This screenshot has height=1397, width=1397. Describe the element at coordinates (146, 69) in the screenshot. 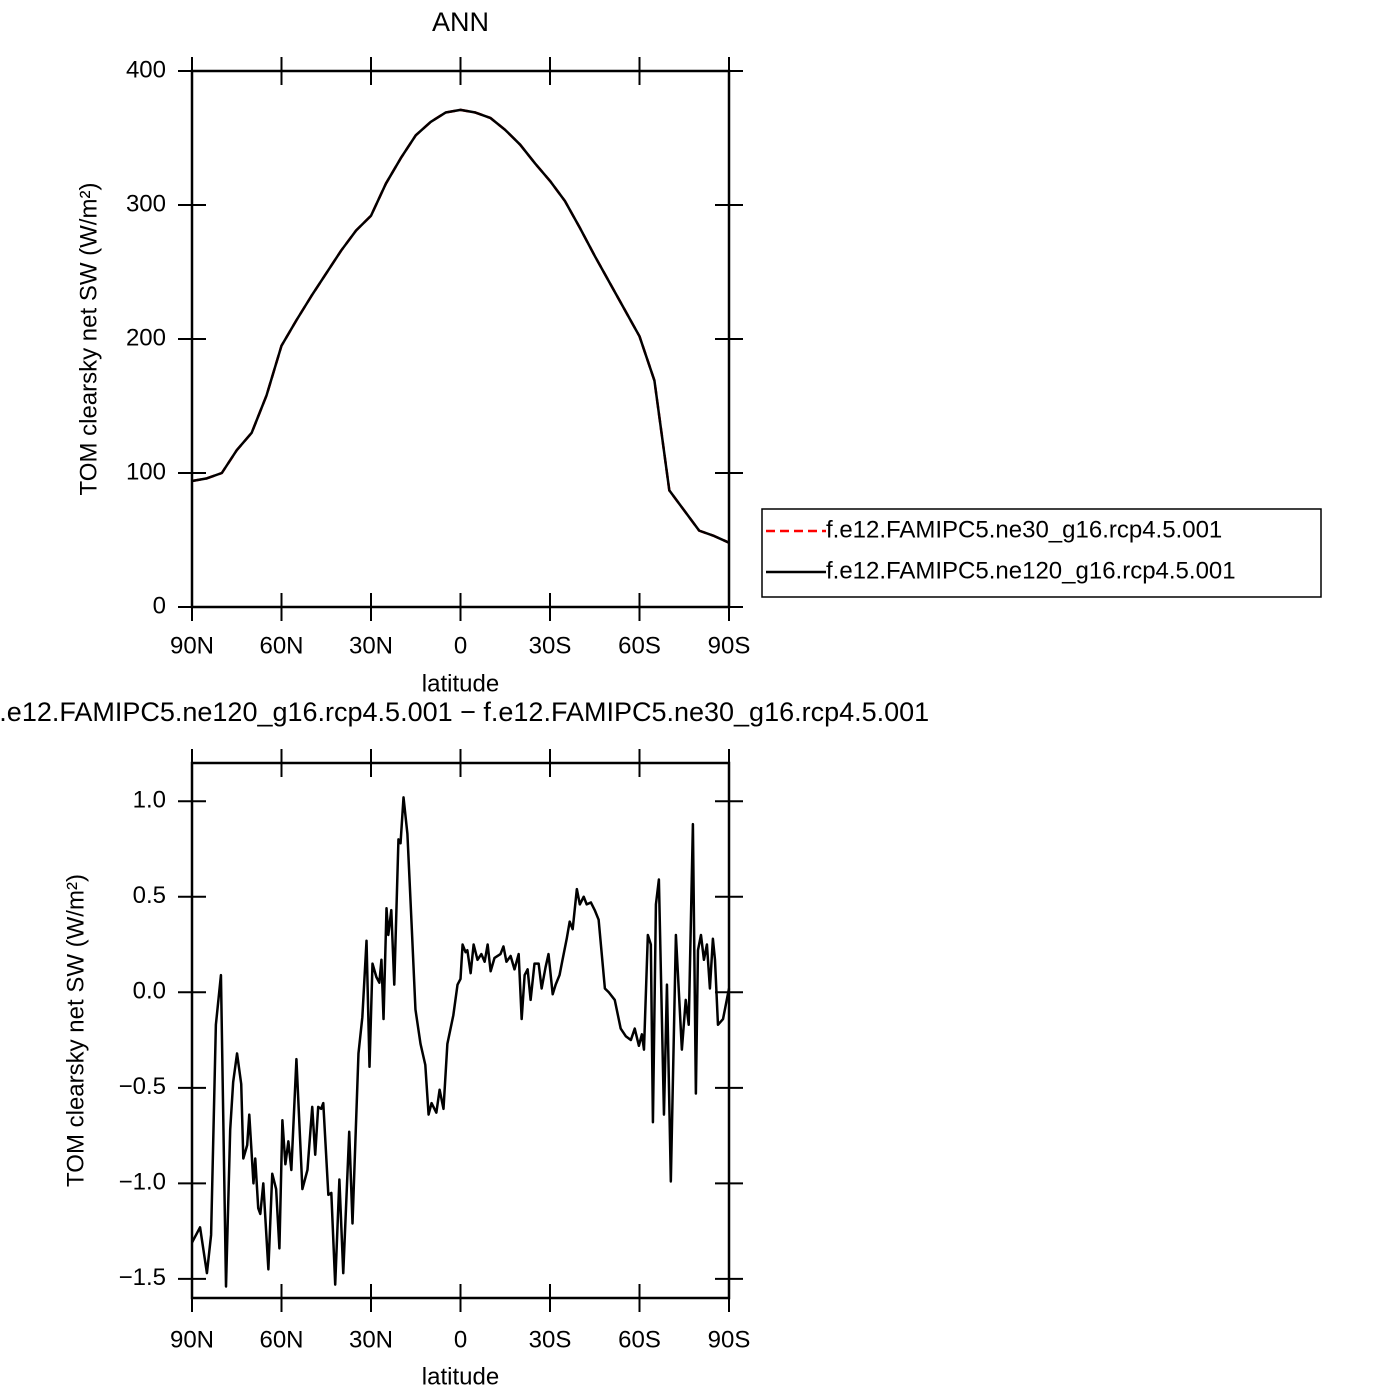

I see `y-tick-label: 400` at that location.